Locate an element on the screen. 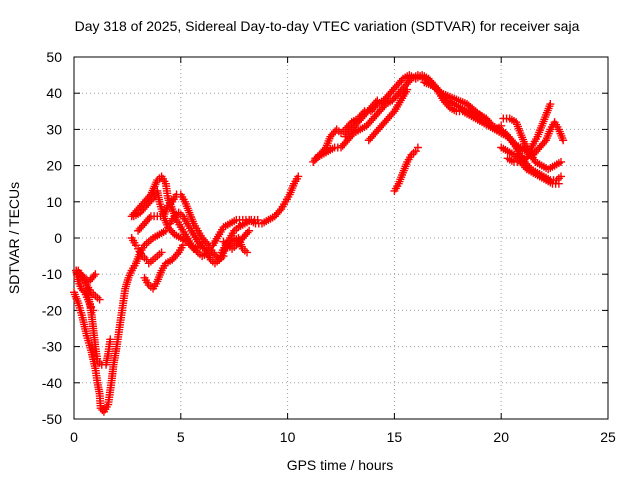  y-tick-label: 0 is located at coordinates (58, 238).